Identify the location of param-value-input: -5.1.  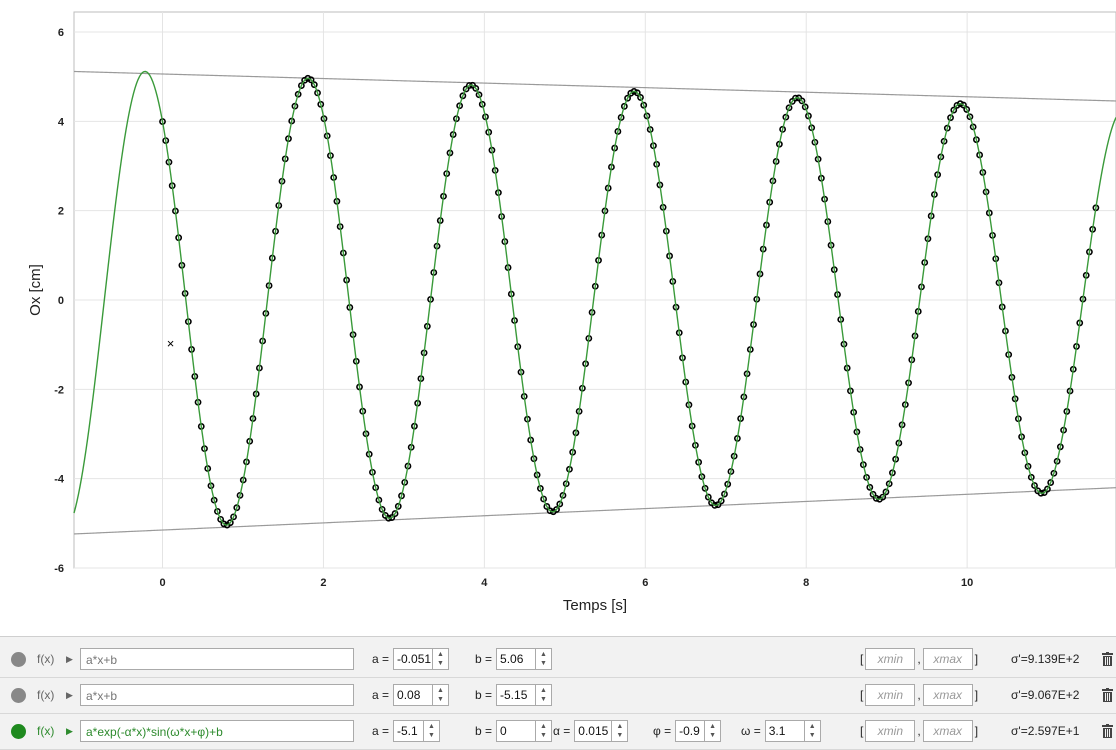
(409, 731).